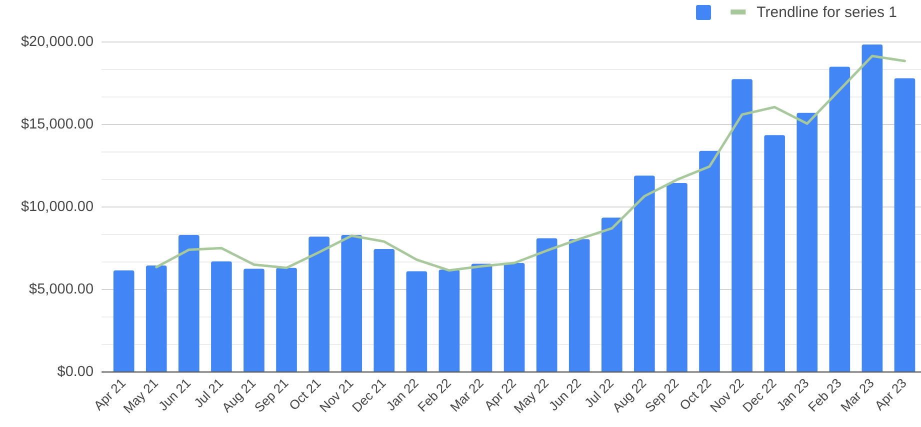 The image size is (921, 427). I want to click on y-tick-label: $15,000.00, so click(57, 124).